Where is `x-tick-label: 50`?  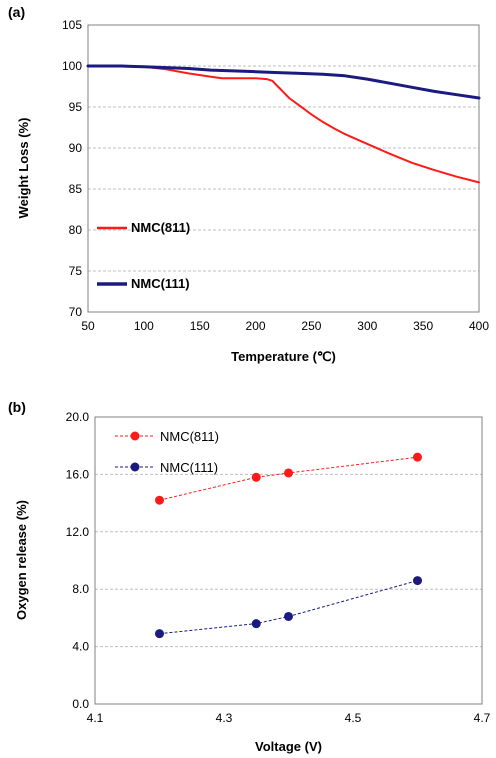 x-tick-label: 50 is located at coordinates (88, 326).